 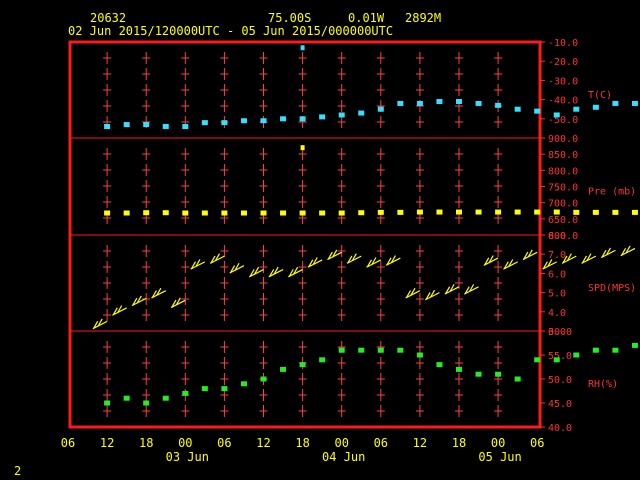 I want to click on y-tick-label: 5.0, so click(x=557, y=294).